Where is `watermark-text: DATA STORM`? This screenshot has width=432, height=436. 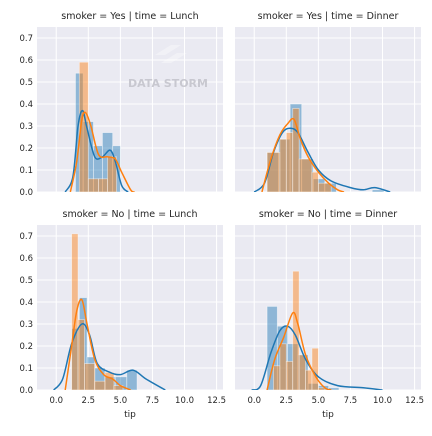
watermark-text: DATA STORM is located at coordinates (168, 83).